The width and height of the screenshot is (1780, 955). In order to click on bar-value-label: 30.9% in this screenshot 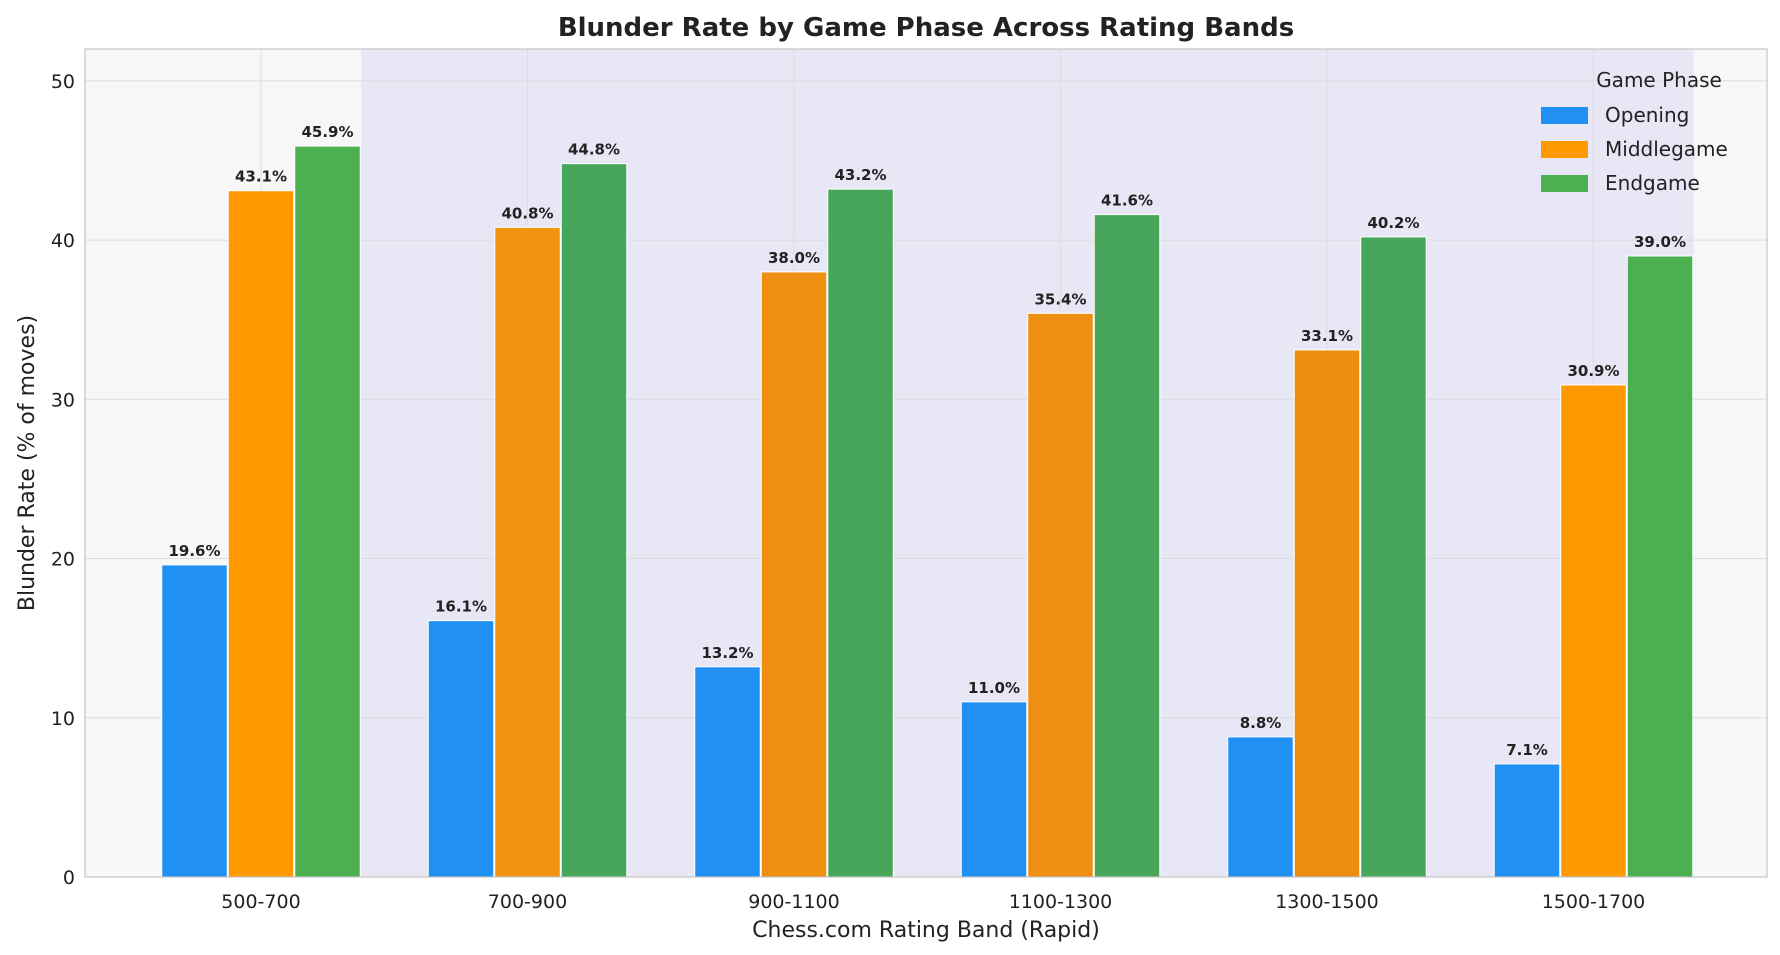, I will do `click(1593, 371)`.